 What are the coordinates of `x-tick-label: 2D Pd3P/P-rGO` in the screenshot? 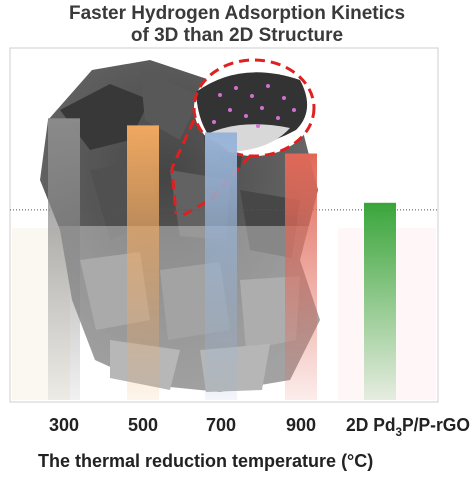 It's located at (408, 427).